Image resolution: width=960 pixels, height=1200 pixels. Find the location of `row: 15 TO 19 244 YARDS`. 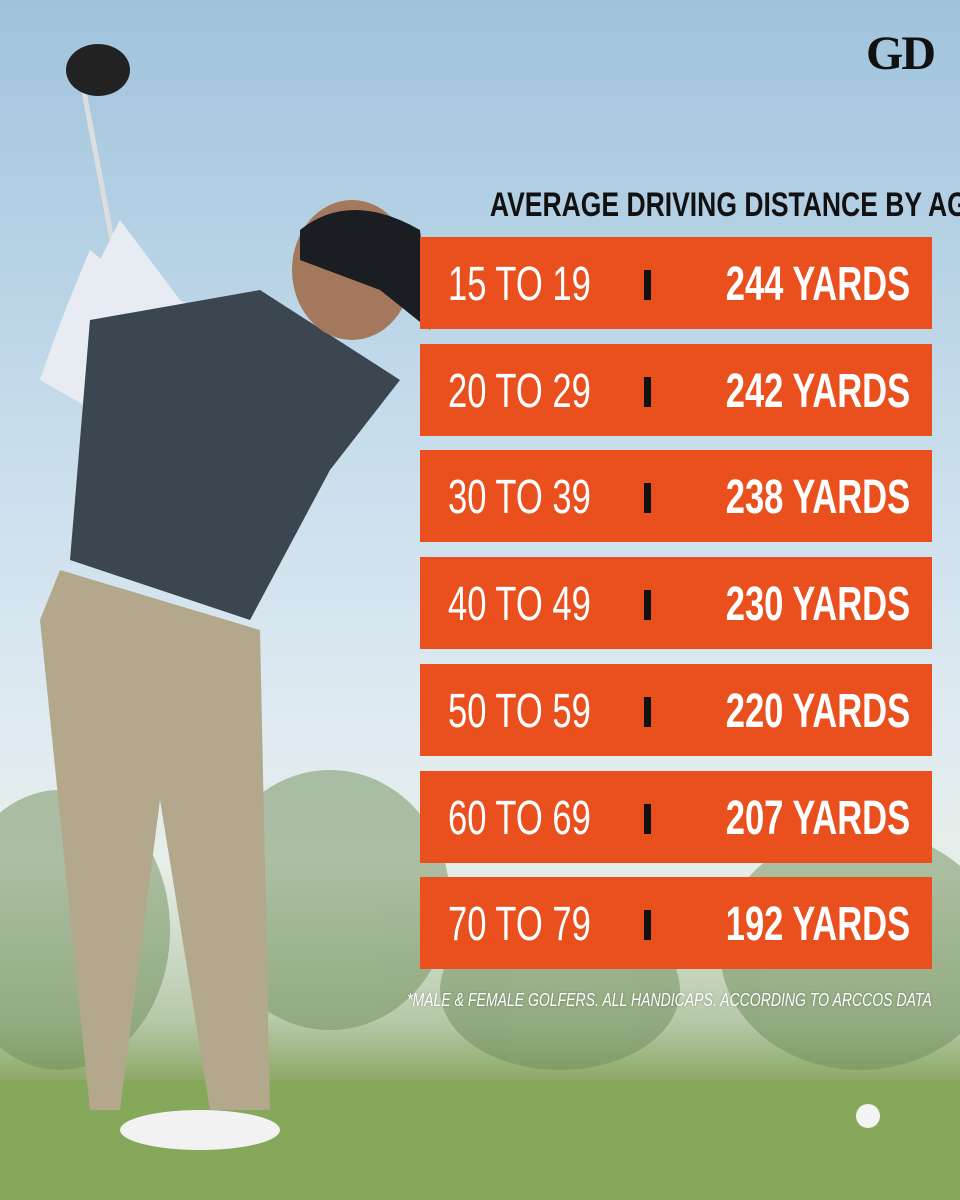

row: 15 TO 19 244 YARDS is located at coordinates (676, 283).